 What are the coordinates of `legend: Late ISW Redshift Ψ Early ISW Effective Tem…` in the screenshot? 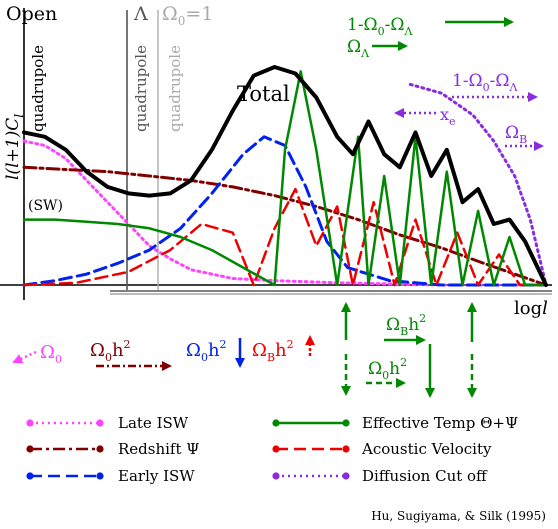 It's located at (272, 449).